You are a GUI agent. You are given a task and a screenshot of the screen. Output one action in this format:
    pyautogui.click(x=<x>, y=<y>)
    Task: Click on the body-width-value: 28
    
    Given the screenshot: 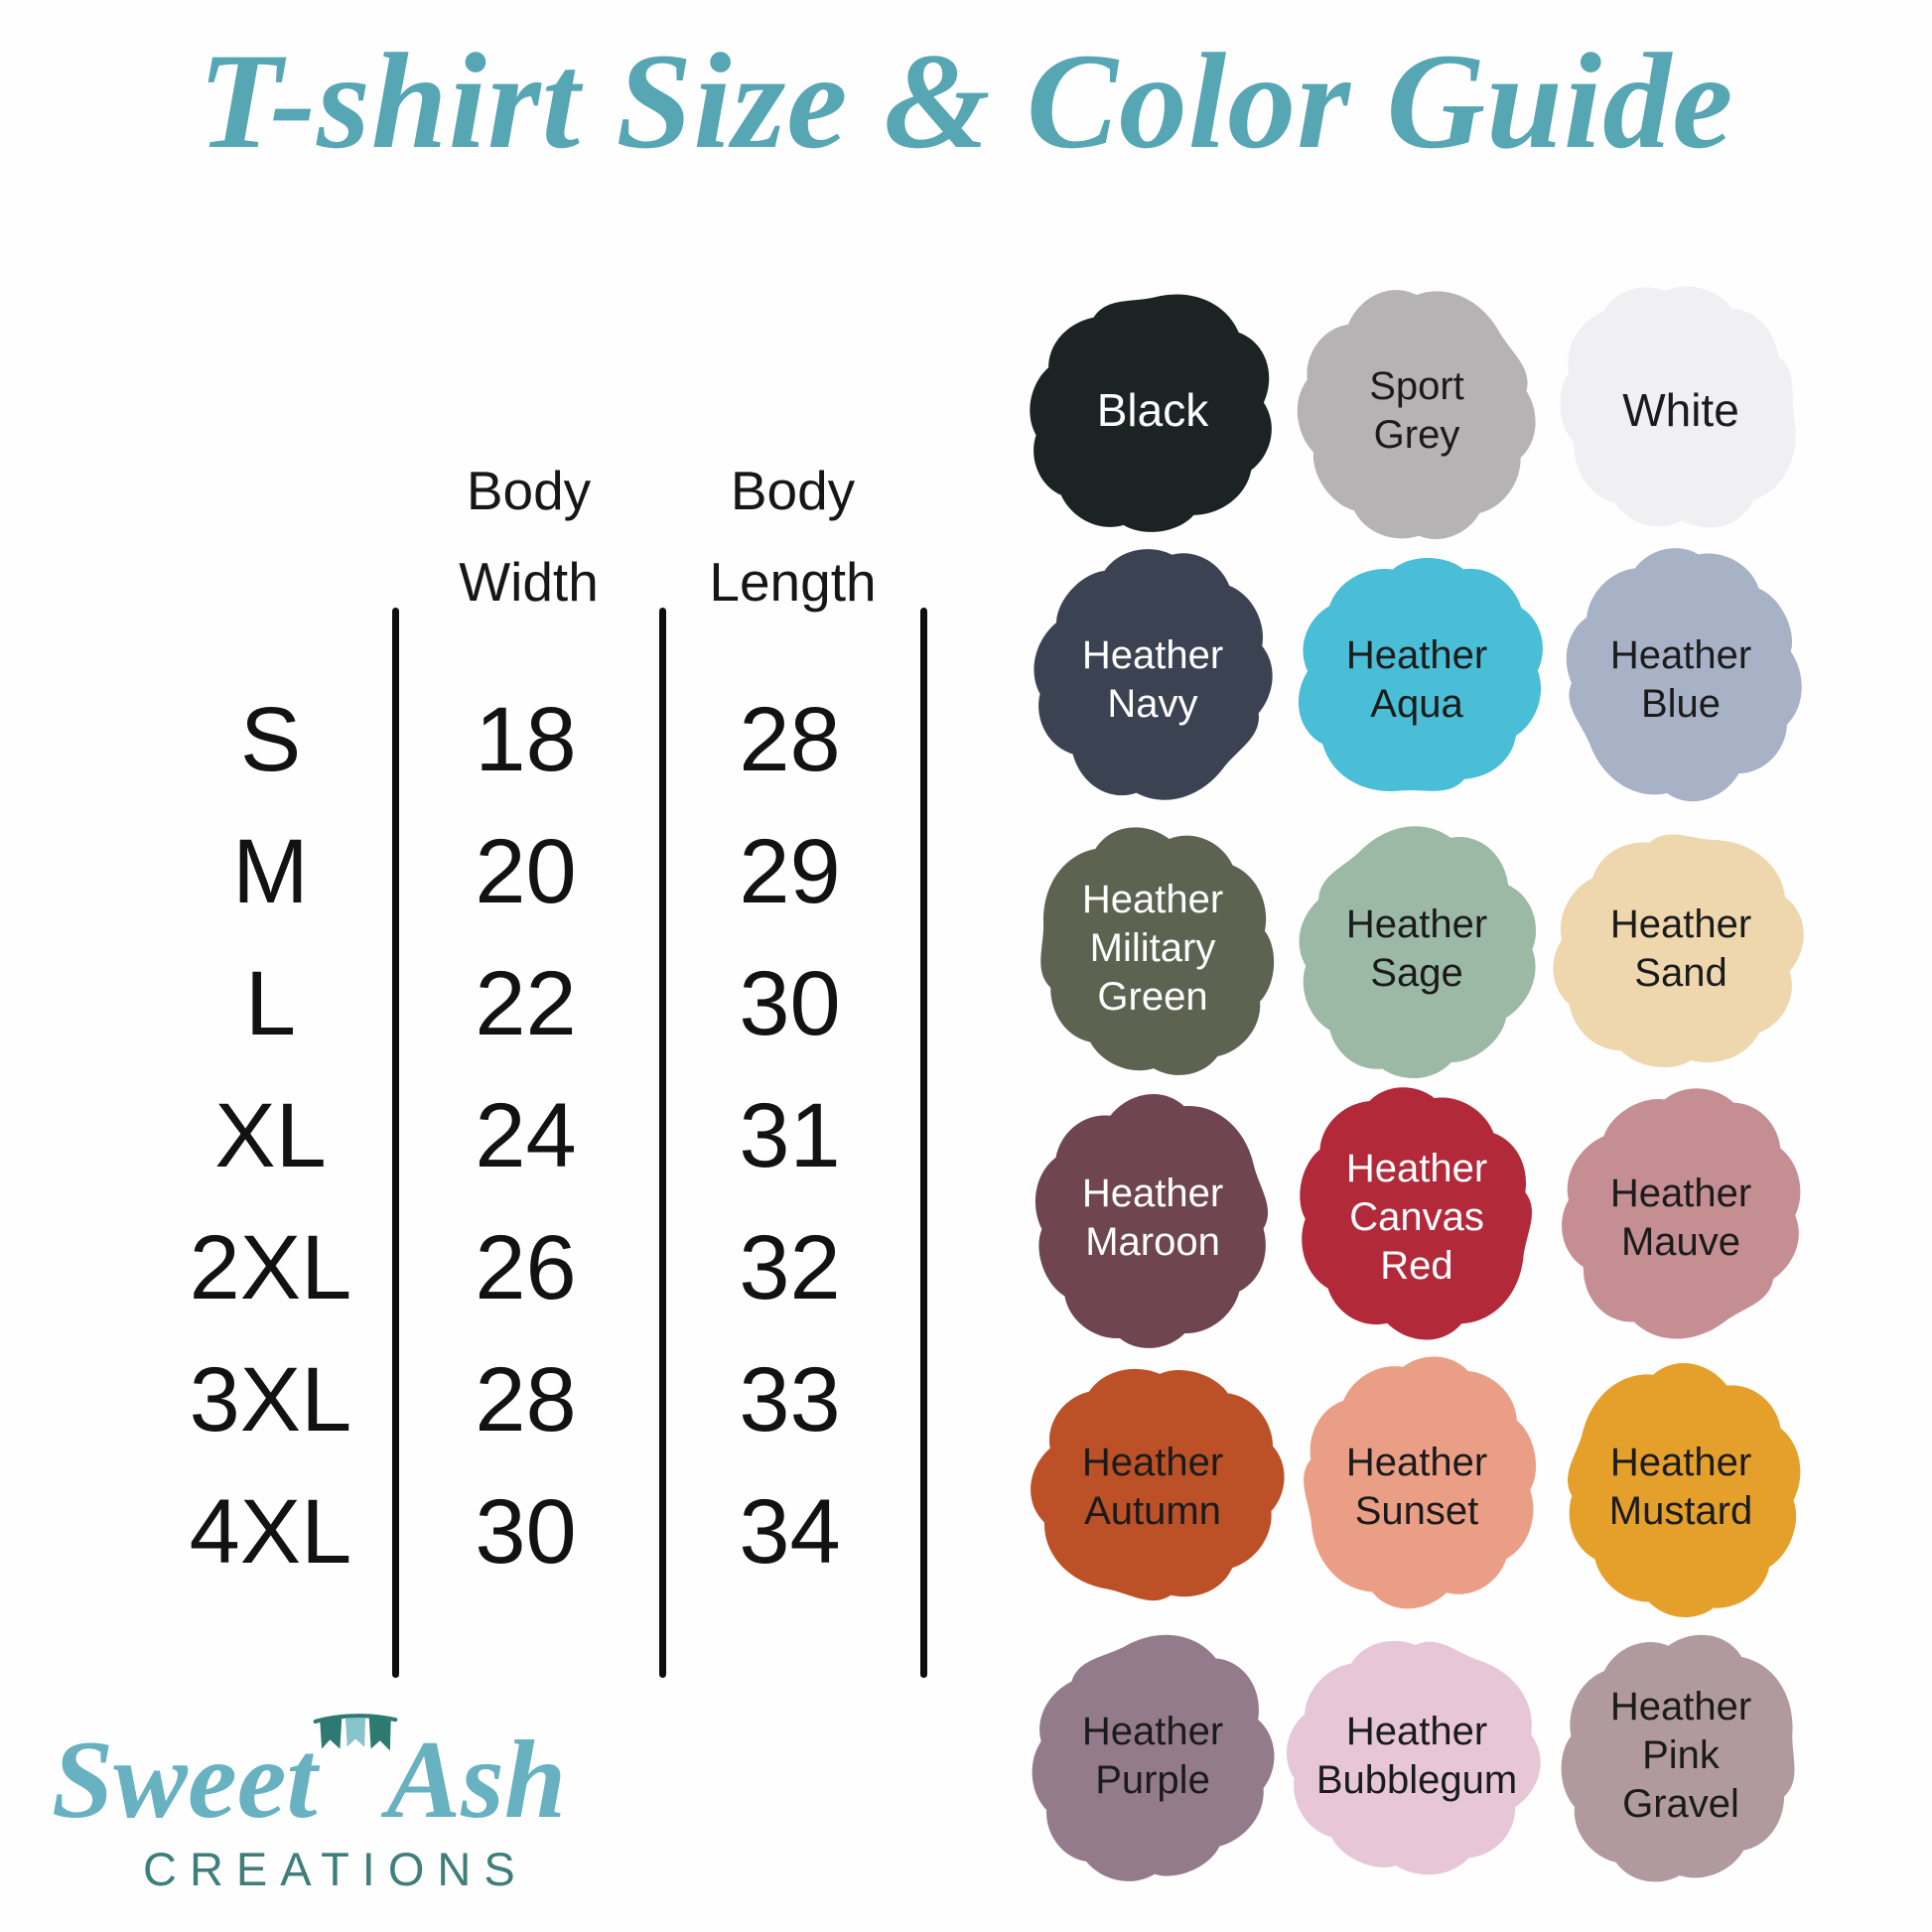 What is the action you would take?
    pyautogui.click(x=526, y=1400)
    